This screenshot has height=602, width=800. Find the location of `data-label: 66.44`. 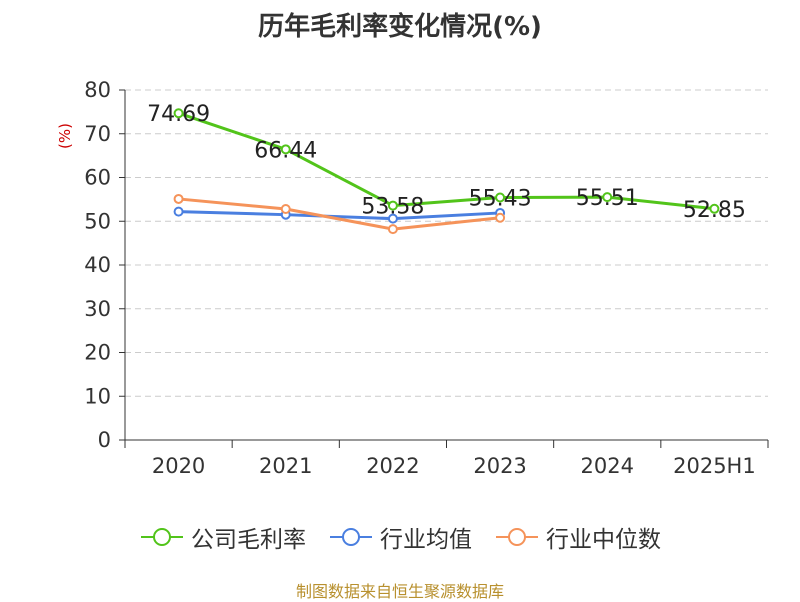

data-label: 66.44 is located at coordinates (285, 150).